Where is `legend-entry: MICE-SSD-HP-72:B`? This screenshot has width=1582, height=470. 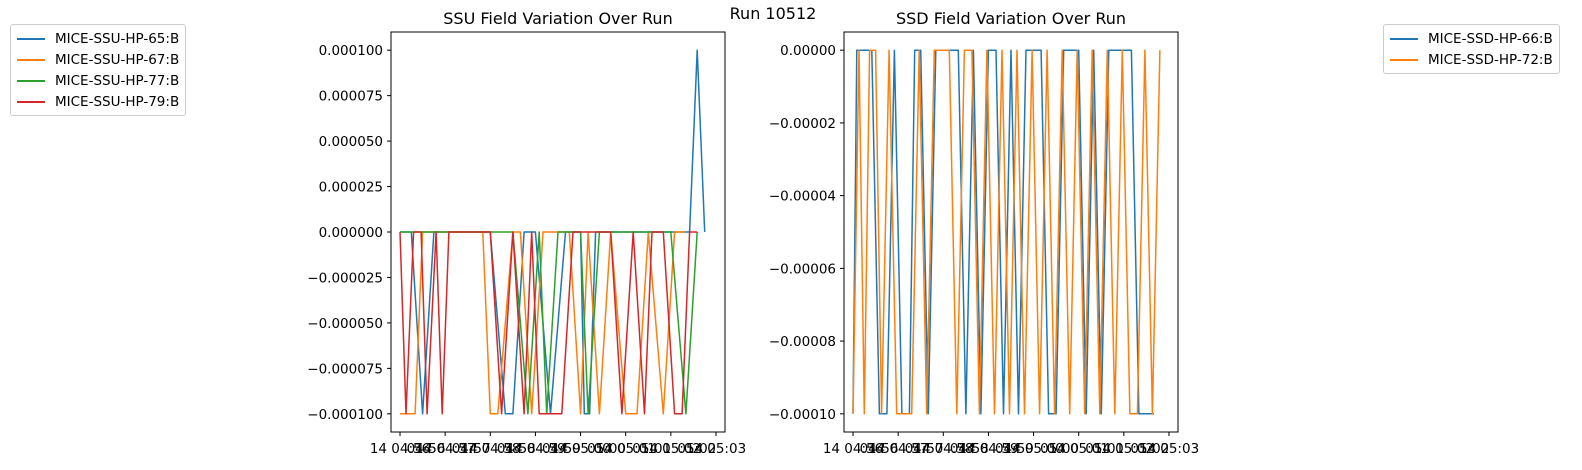
legend-entry: MICE-SSD-HP-72:B is located at coordinates (1471, 59).